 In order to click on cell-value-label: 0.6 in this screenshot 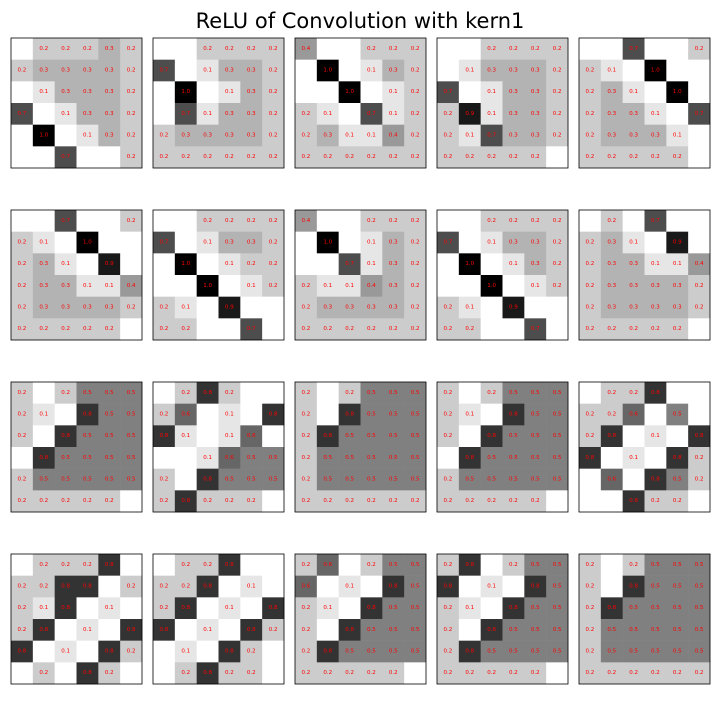, I will do `click(327, 565)`.